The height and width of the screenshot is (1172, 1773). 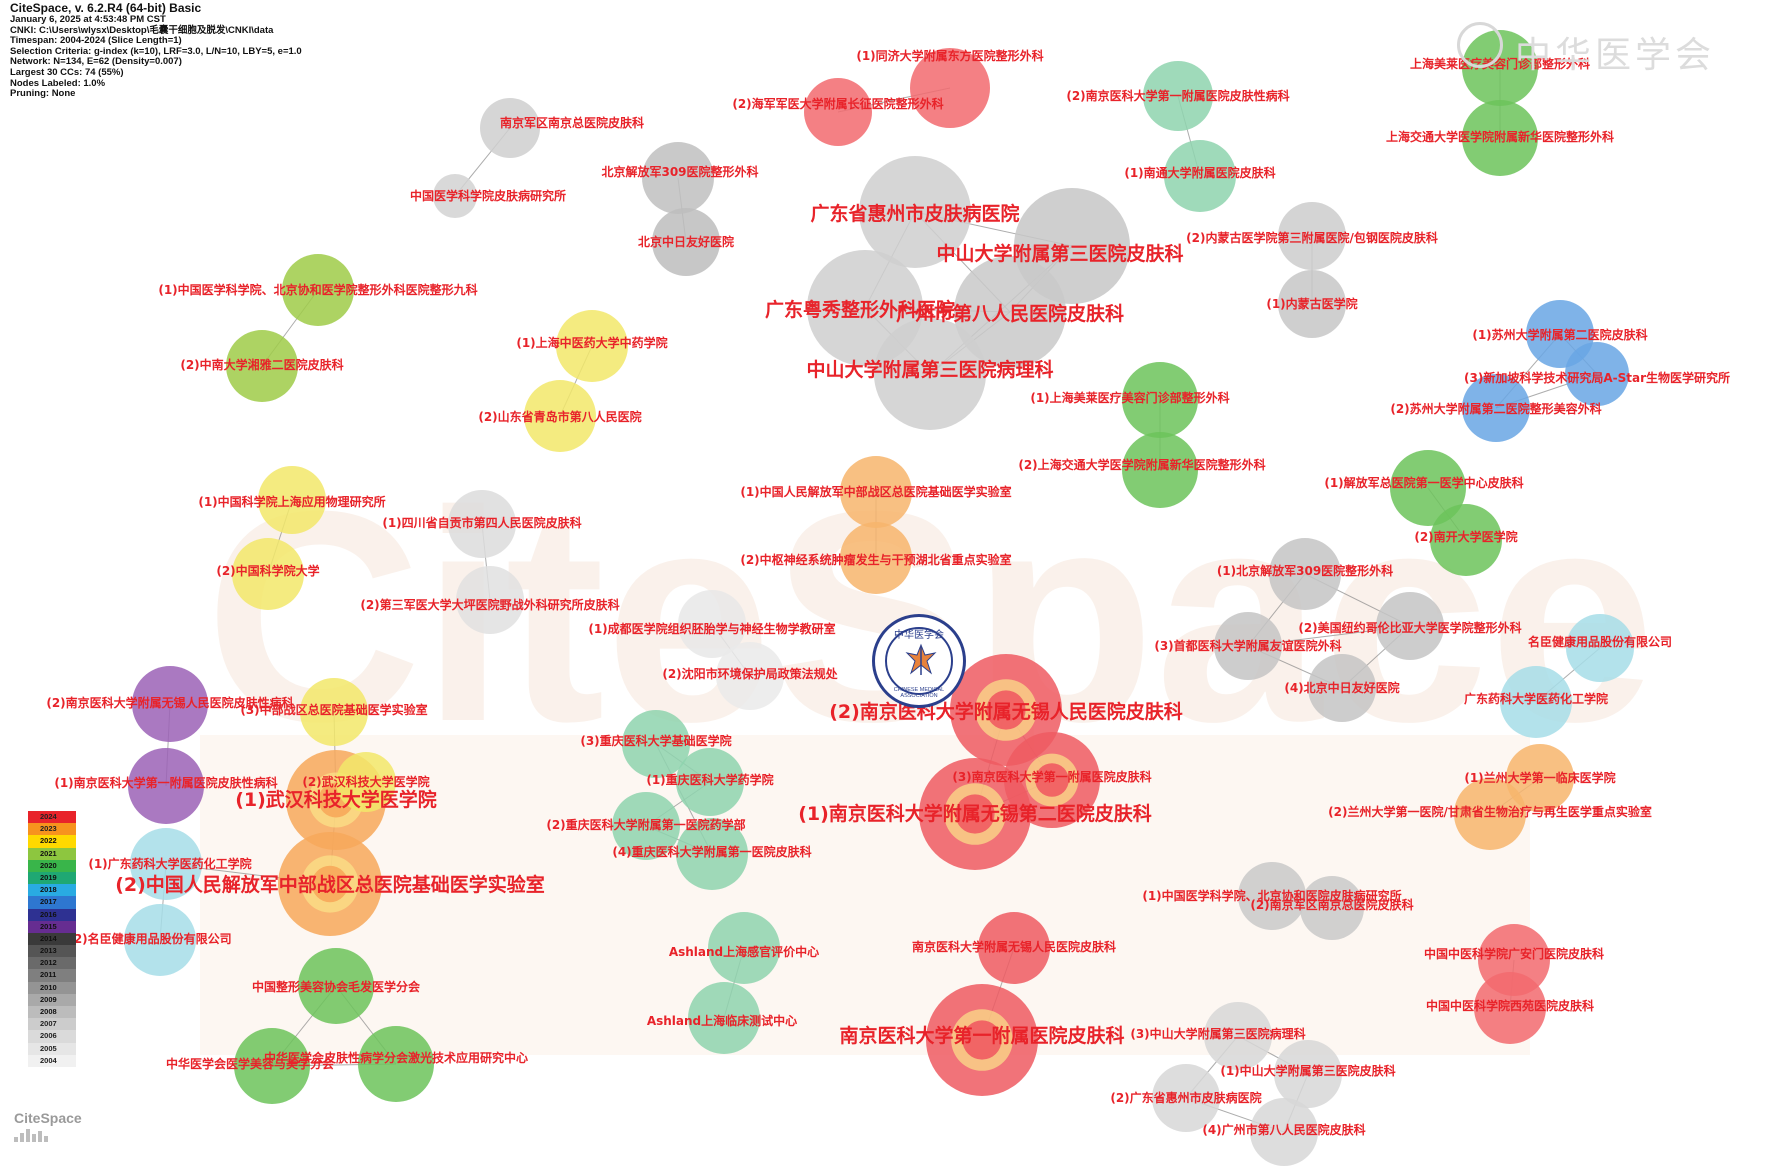 I want to click on node-label: (2)南京医科大学附属无锡人民医院皮肤科, so click(x=1006, y=711).